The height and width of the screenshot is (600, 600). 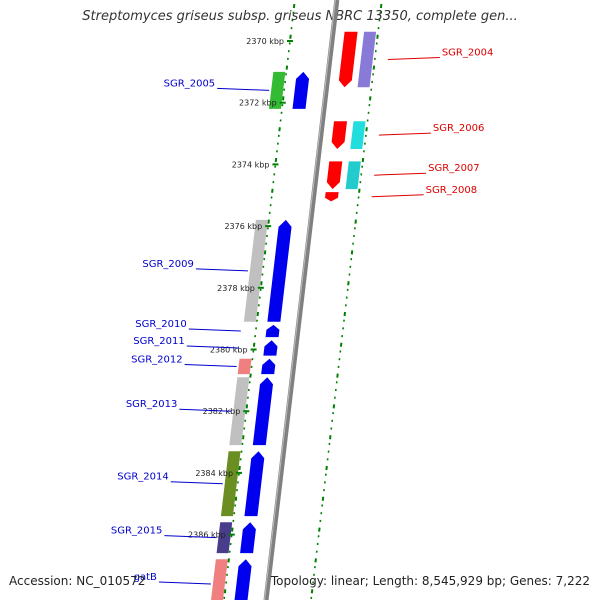 I want to click on backbone-line, so click(x=301, y=300).